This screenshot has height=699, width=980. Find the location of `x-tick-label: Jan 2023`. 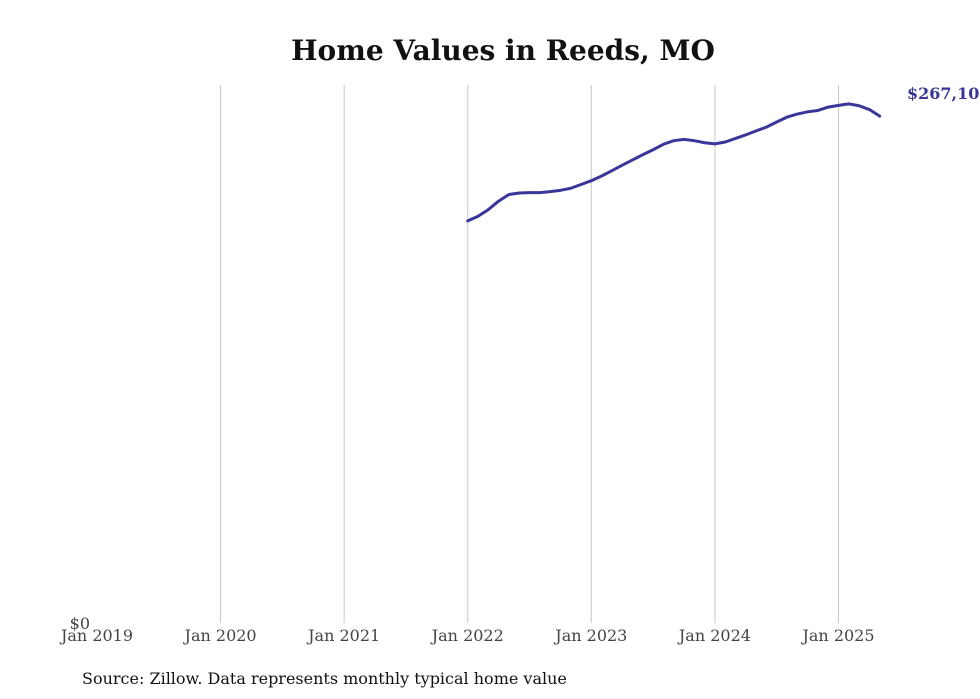

x-tick-label: Jan 2023 is located at coordinates (590, 635).